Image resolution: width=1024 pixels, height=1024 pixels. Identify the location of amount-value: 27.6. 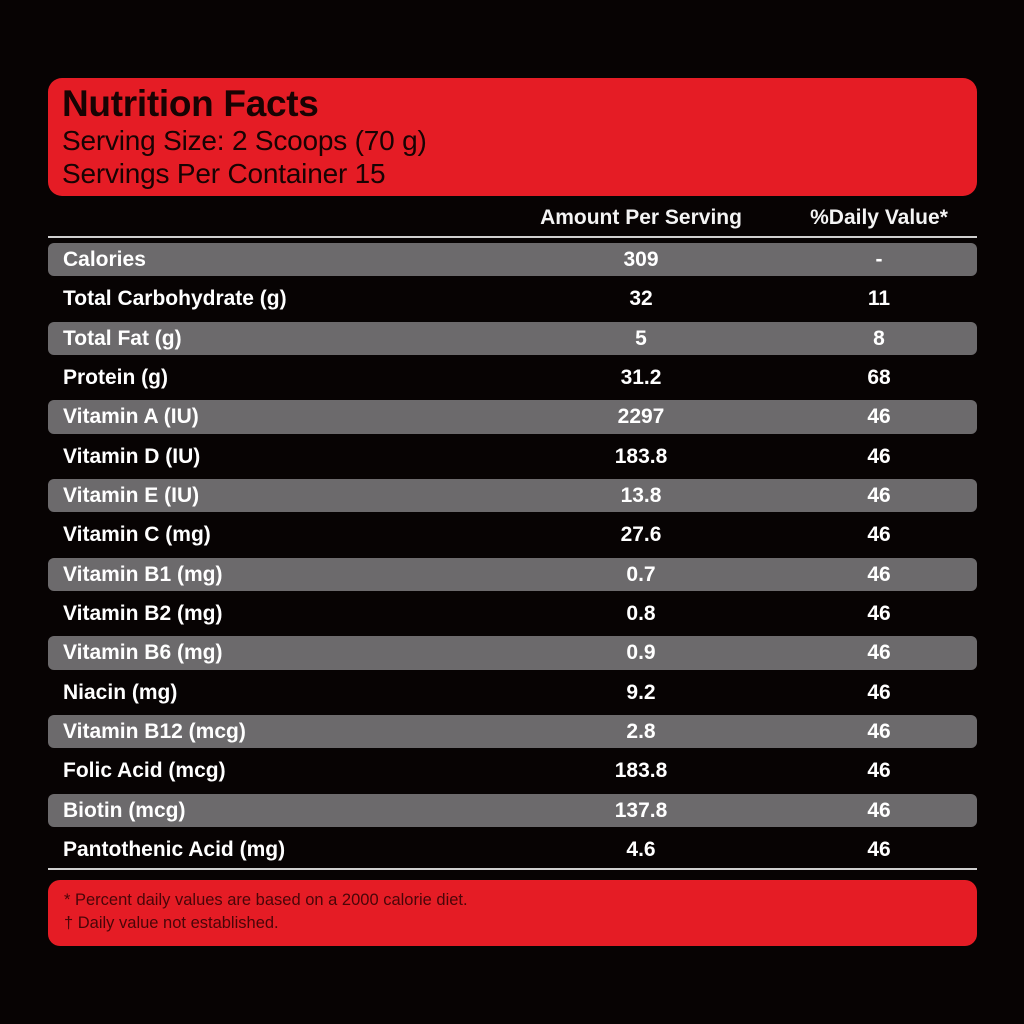
(641, 535).